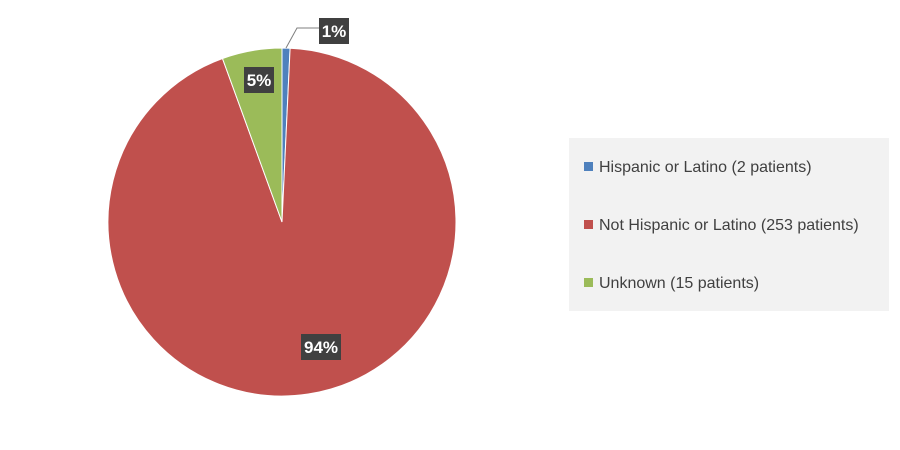 This screenshot has width=900, height=450. Describe the element at coordinates (679, 283) in the screenshot. I see `legend-label-3: Unknown (15 patients)` at that location.